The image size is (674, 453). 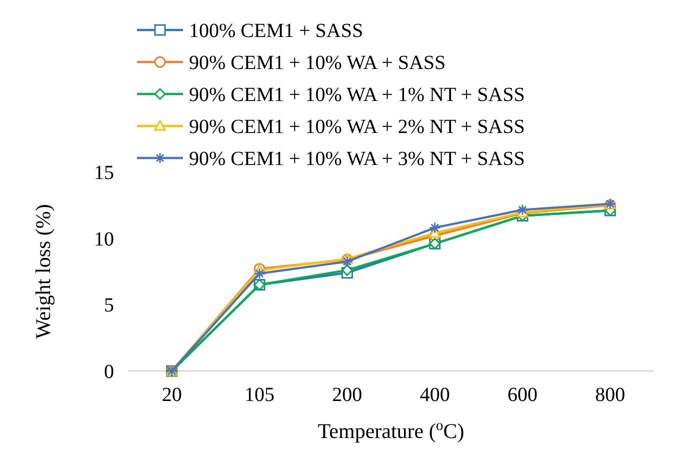 I want to click on y-tick-label: 10, so click(x=104, y=239).